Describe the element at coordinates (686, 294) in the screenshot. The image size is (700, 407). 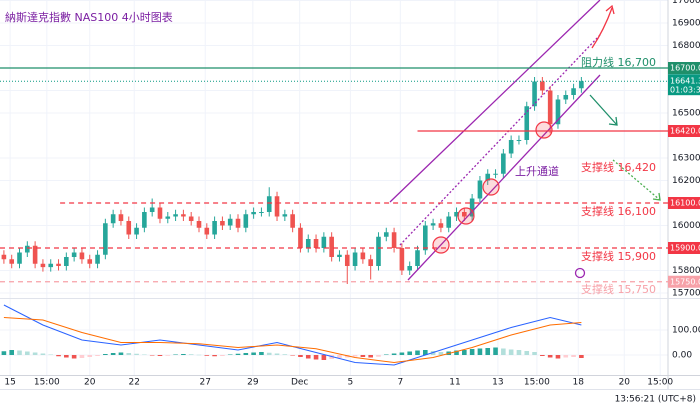
I see `y-tick-label: 15700.00` at that location.